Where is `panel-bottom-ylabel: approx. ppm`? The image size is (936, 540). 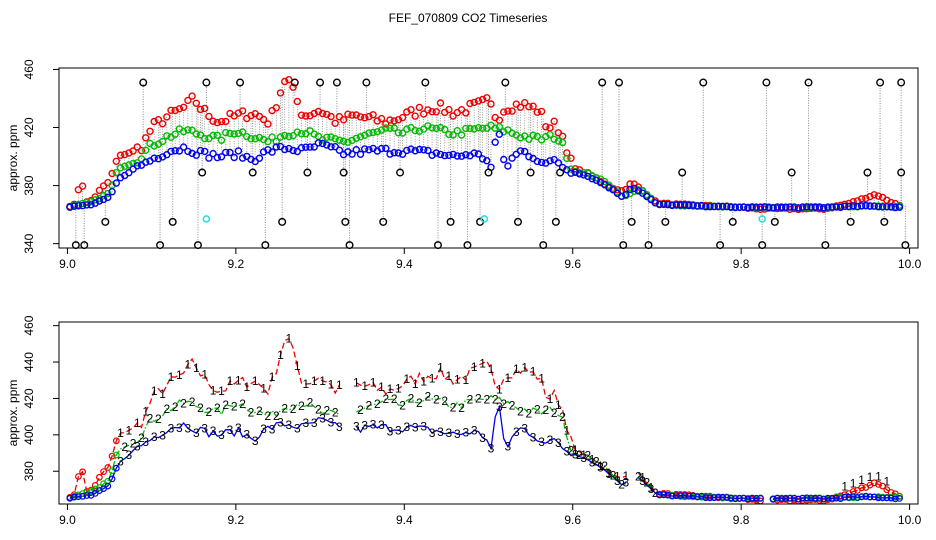
panel-bottom-ylabel: approx. ppm is located at coordinates (13, 413).